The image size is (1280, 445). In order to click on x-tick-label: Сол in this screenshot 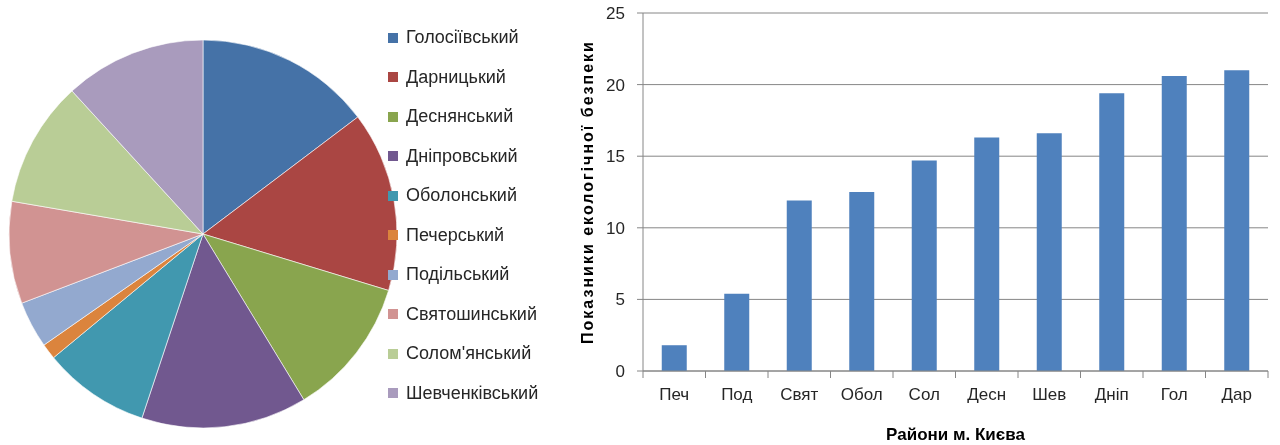, I will do `click(924, 395)`.